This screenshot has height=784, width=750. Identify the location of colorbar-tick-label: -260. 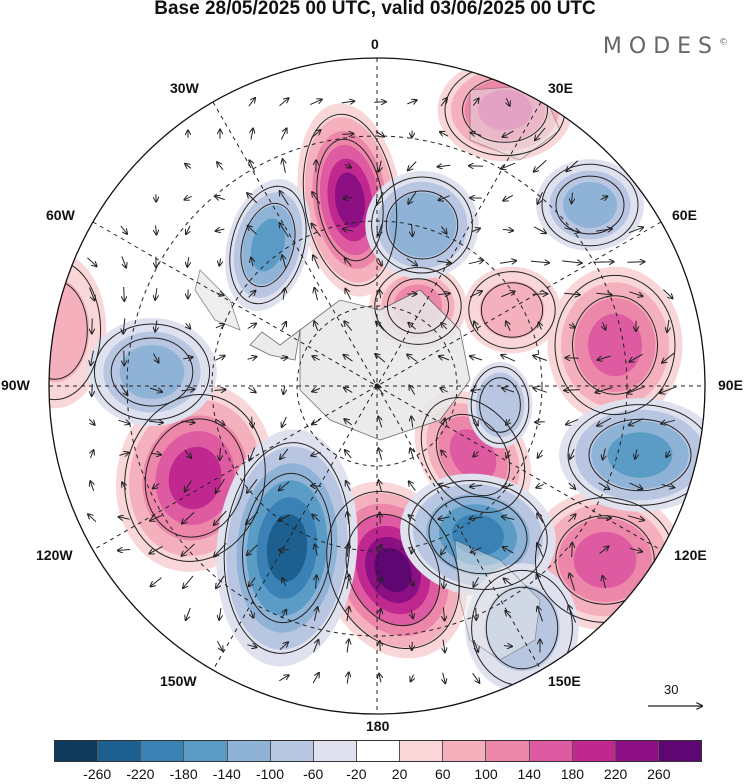
(97, 774).